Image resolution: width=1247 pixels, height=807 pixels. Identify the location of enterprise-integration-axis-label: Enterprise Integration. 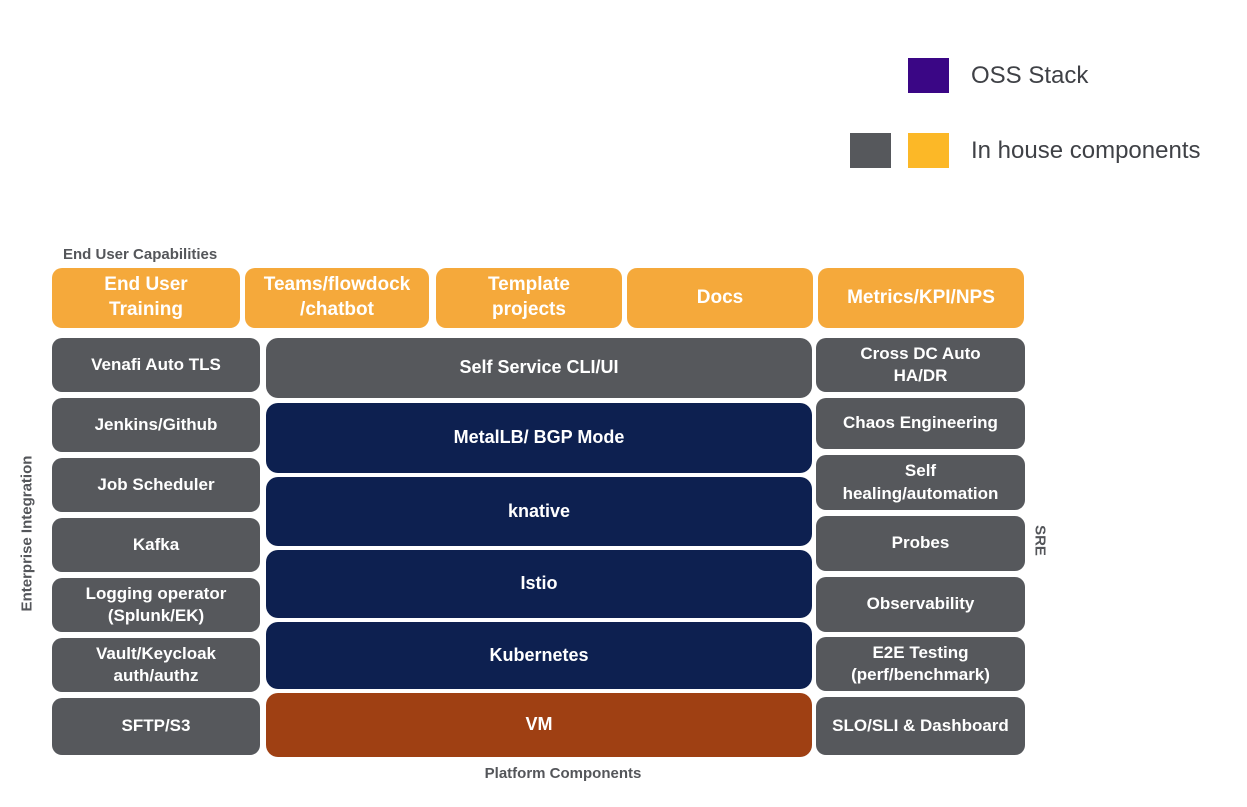
(27, 533).